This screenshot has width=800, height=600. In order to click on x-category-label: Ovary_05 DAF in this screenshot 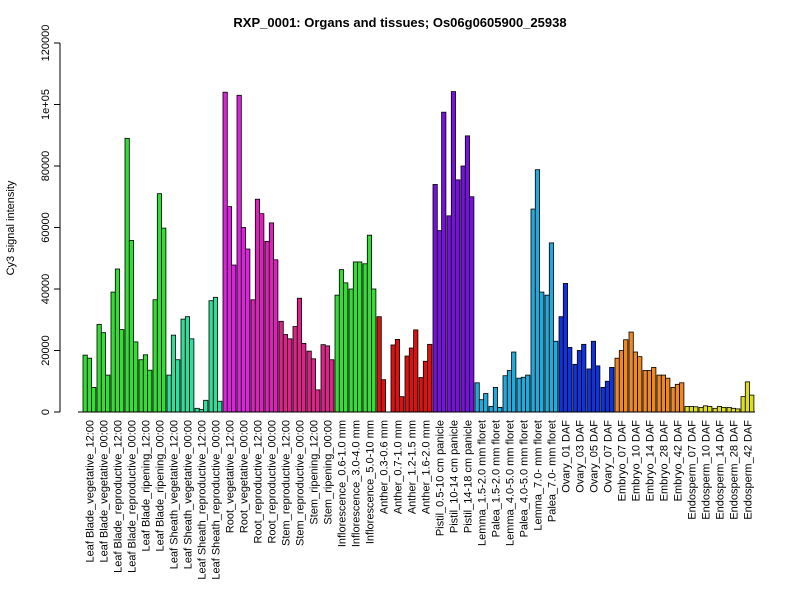, I will do `click(594, 456)`.